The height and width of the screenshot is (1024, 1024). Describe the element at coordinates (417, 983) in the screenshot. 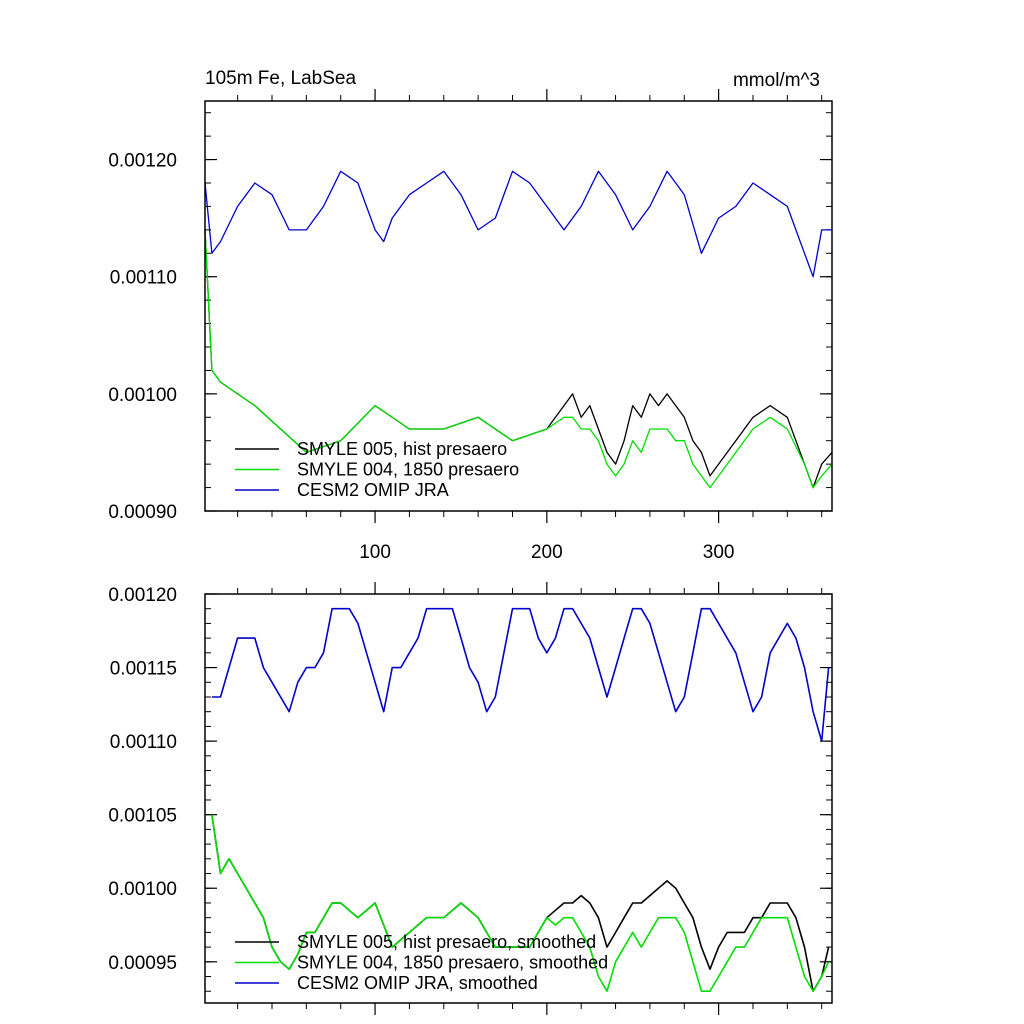

I see `legend-label: CESM2 OMIP JRA, smoothed` at that location.